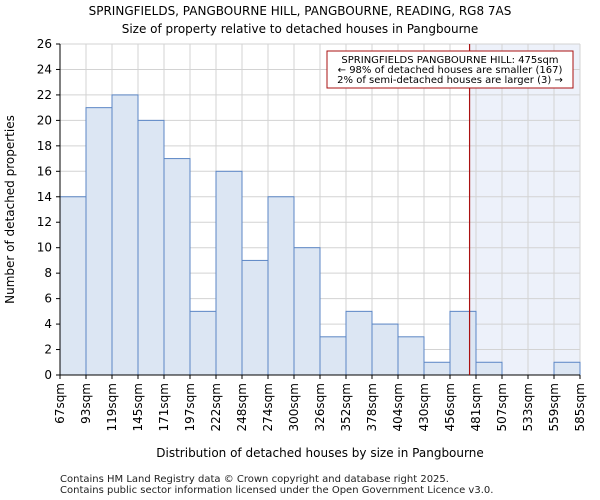 Image resolution: width=600 pixels, height=500 pixels. What do you see at coordinates (567, 368) in the screenshot?
I see `bar-559sqm` at bounding box center [567, 368].